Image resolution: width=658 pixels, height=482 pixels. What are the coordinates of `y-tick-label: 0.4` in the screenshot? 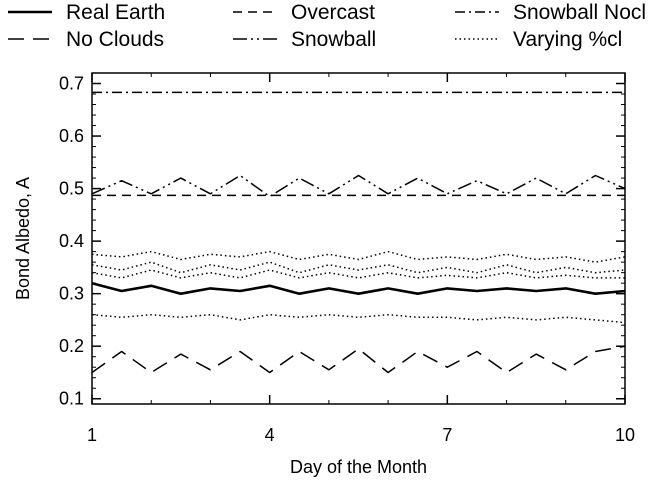 It's located at (71, 241).